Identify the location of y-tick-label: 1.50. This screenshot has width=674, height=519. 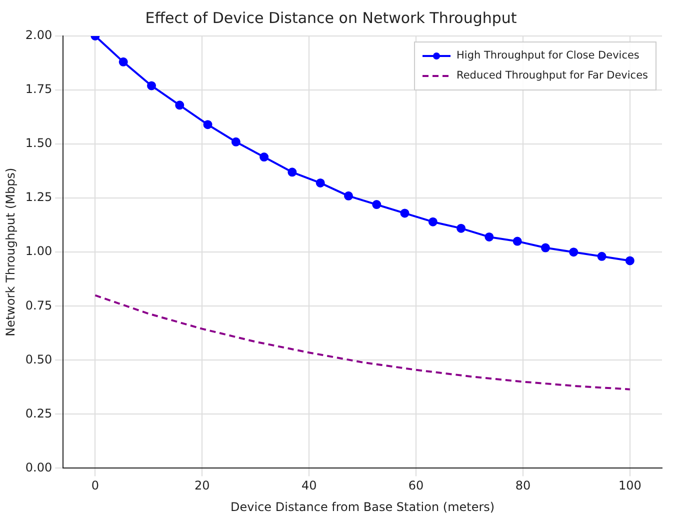
(38, 143).